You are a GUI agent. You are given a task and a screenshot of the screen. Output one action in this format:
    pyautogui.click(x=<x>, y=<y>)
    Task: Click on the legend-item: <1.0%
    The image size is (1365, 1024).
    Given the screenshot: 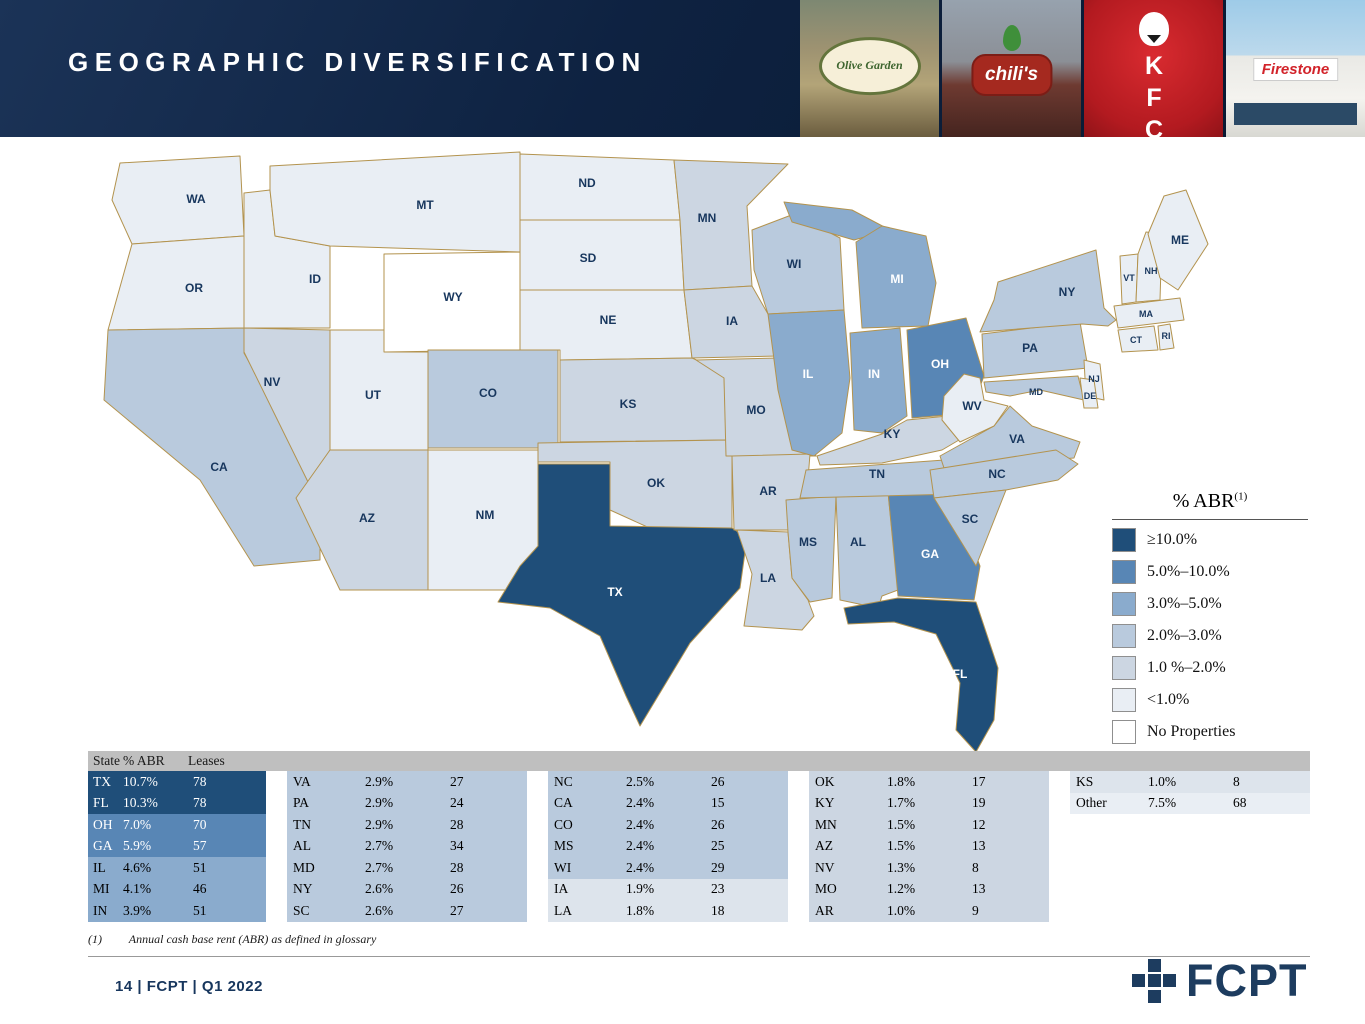 What is the action you would take?
    pyautogui.click(x=1210, y=700)
    